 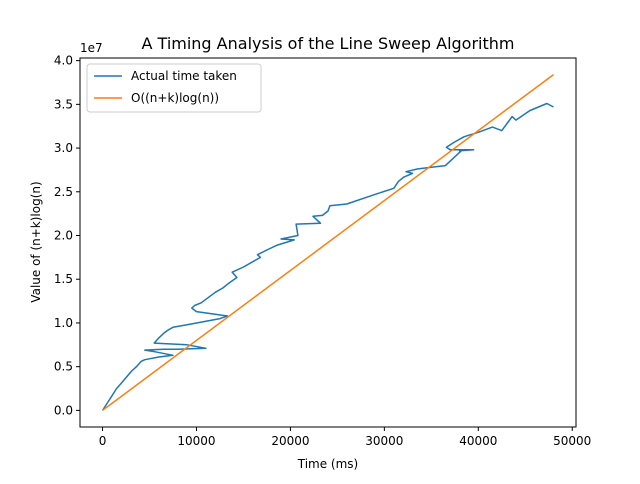 I want to click on y-tick-label: 2.5, so click(x=63, y=192).